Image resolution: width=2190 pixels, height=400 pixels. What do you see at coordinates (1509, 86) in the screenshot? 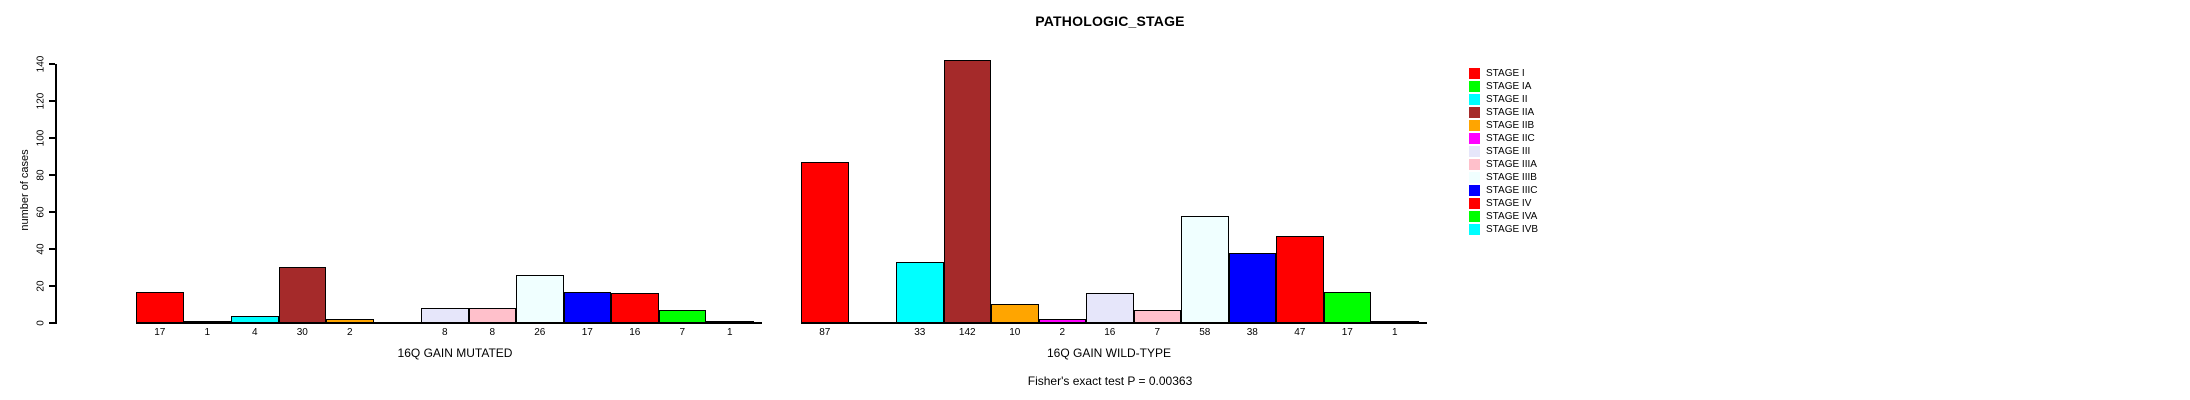
I see `legend-label: STAGE IA` at bounding box center [1509, 86].